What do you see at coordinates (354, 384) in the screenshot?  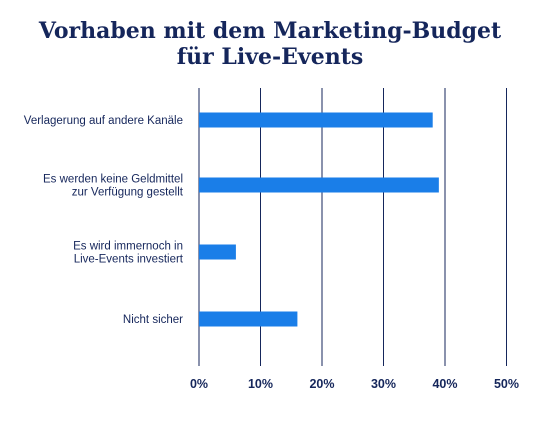 I see `x-tick-labels: 0% 10% 20% 30% 40% 50%` at bounding box center [354, 384].